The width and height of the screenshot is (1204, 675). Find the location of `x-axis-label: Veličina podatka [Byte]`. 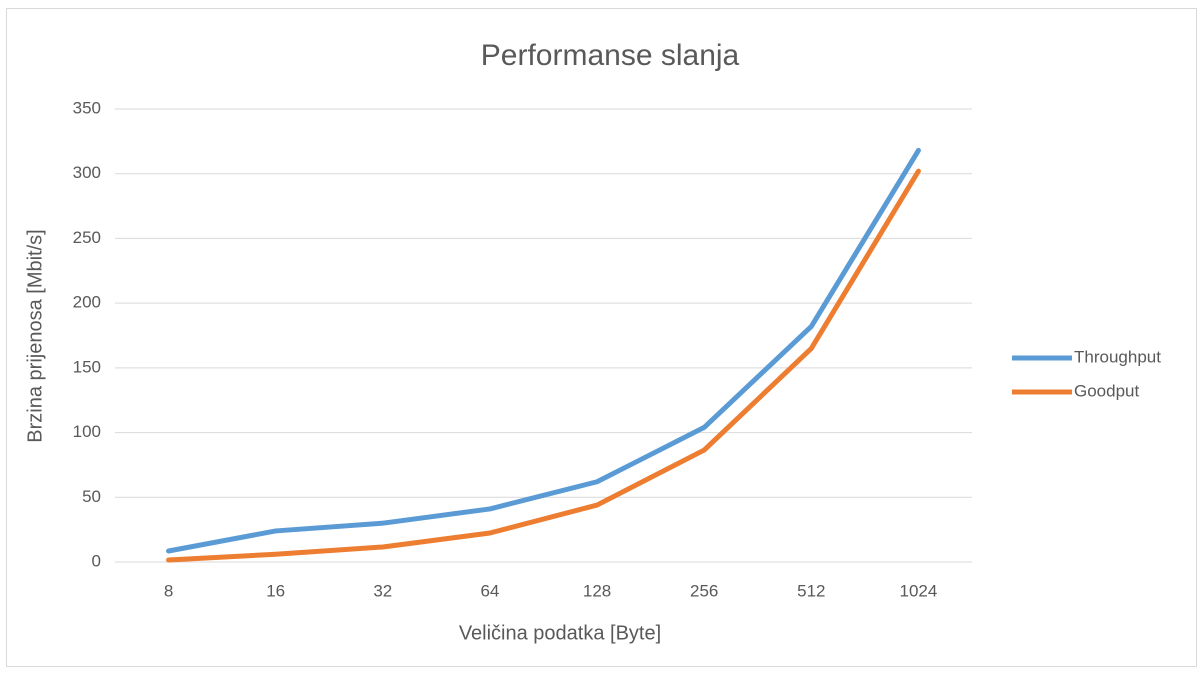

x-axis-label: Veličina podatka [Byte] is located at coordinates (560, 633).